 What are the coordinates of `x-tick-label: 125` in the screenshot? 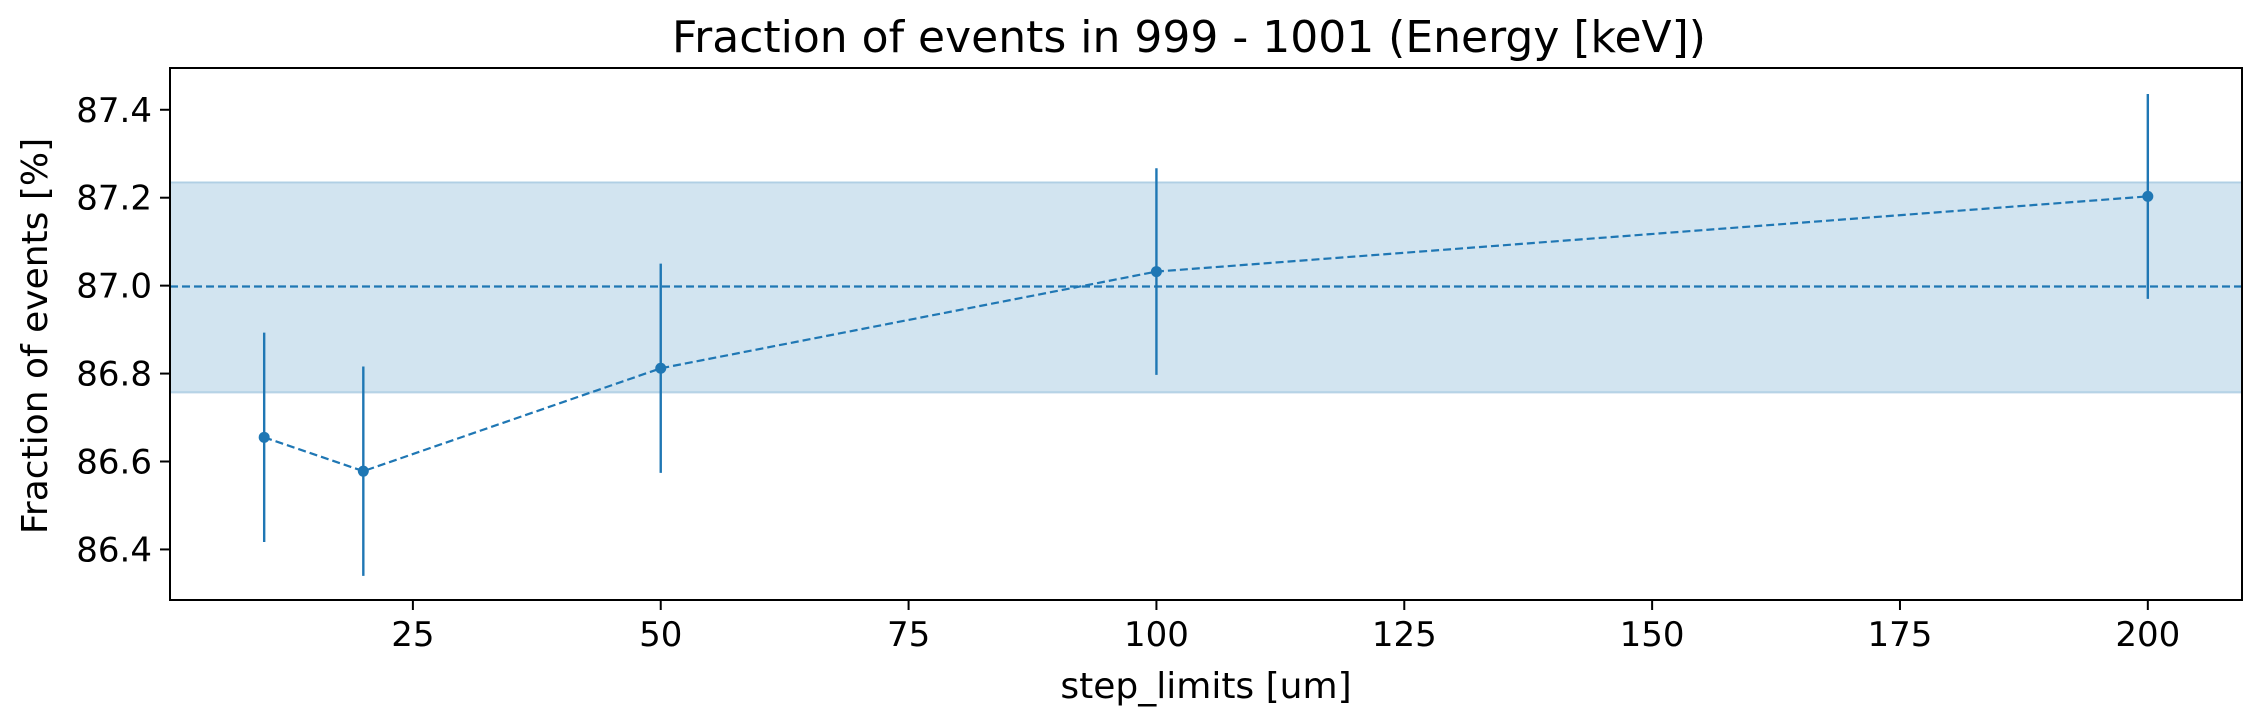 It's located at (1404, 635).